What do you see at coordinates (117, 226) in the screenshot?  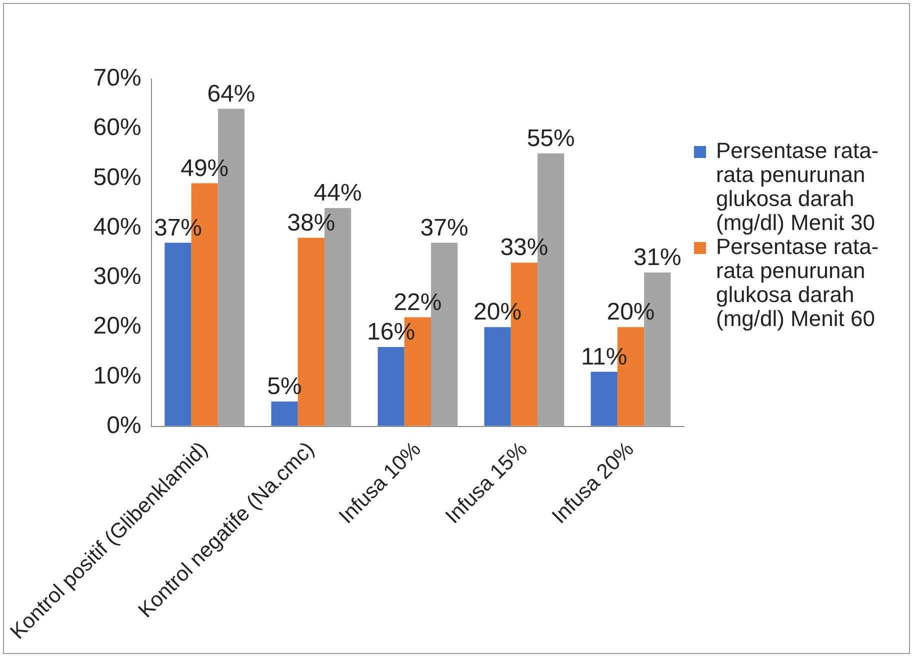 I see `y-tick-label: 40%` at bounding box center [117, 226].